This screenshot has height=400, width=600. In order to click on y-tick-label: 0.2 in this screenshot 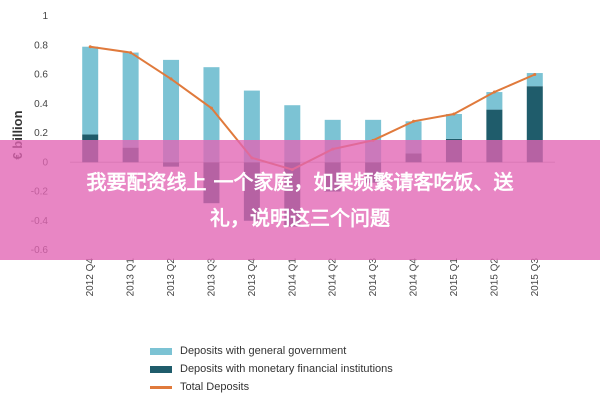, I will do `click(41, 133)`.